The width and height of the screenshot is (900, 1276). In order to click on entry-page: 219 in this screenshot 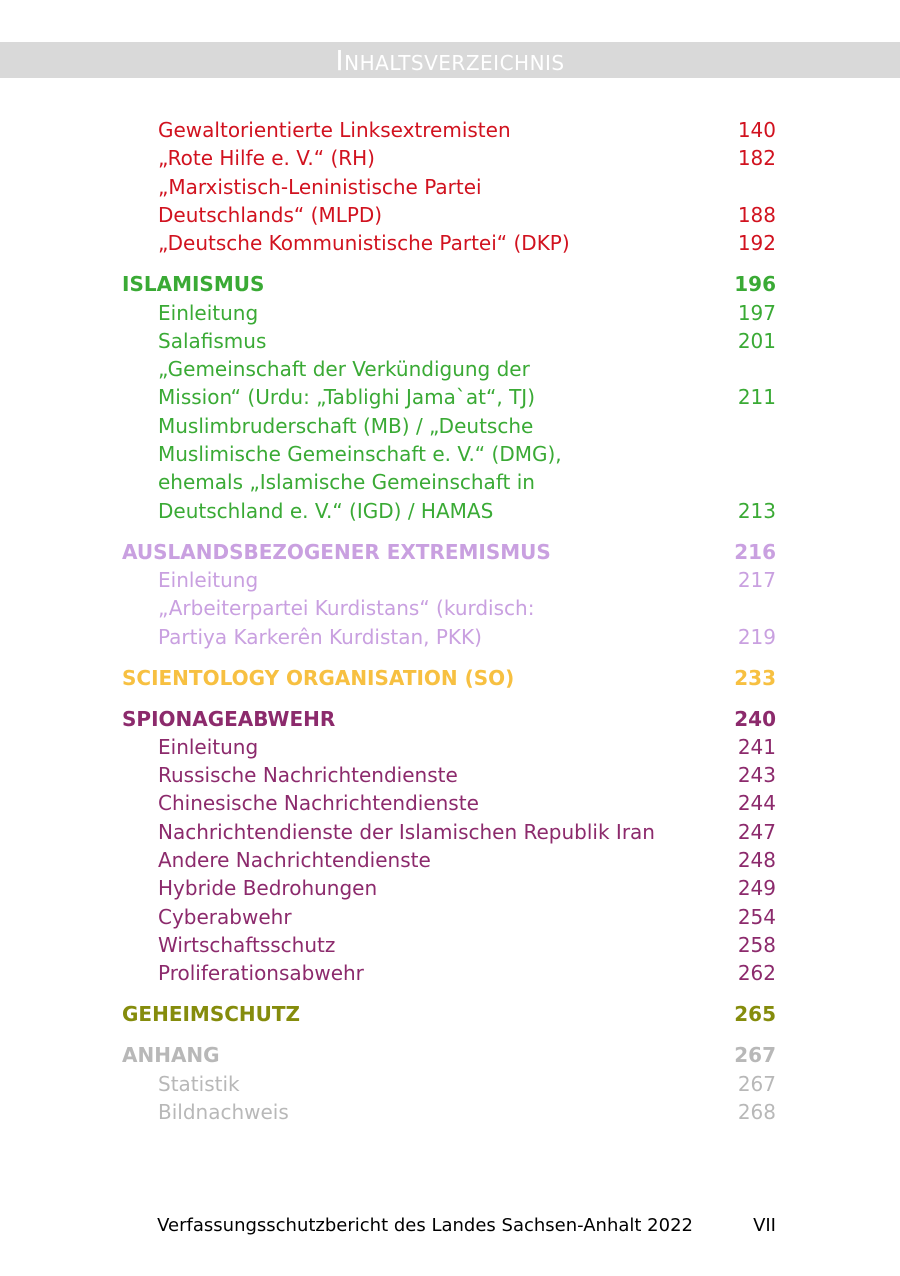, I will do `click(756, 636)`.